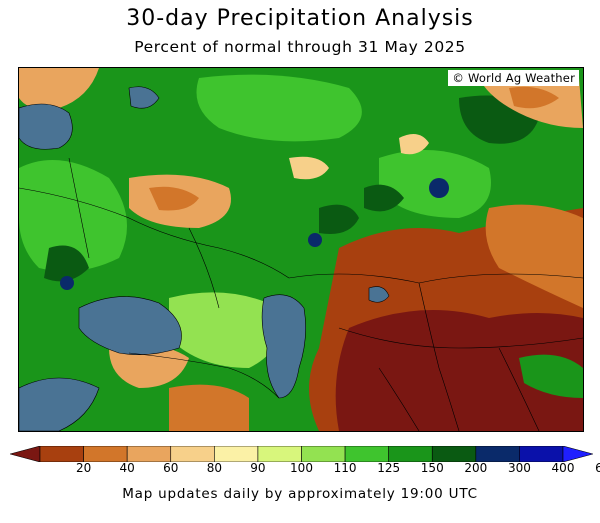 The width and height of the screenshot is (600, 523). Describe the element at coordinates (563, 468) in the screenshot. I see `legend-tick-label: 400` at that location.